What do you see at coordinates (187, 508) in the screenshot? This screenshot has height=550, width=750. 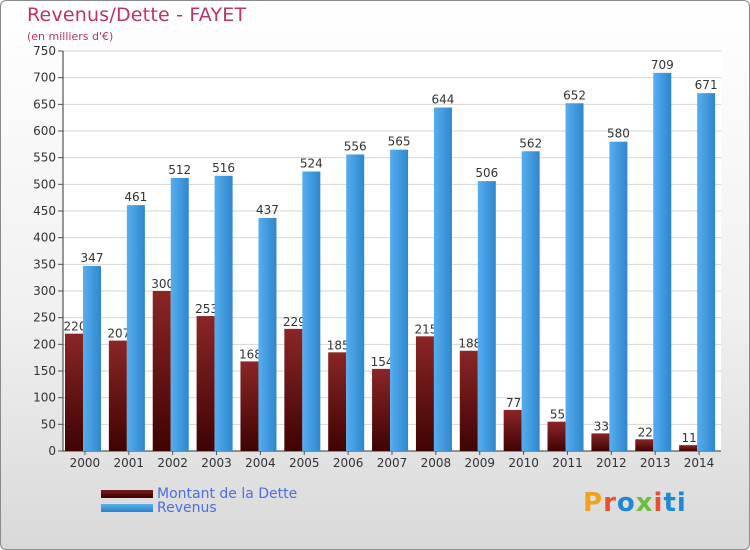 I see `legend-label-revenus: Revenus` at bounding box center [187, 508].